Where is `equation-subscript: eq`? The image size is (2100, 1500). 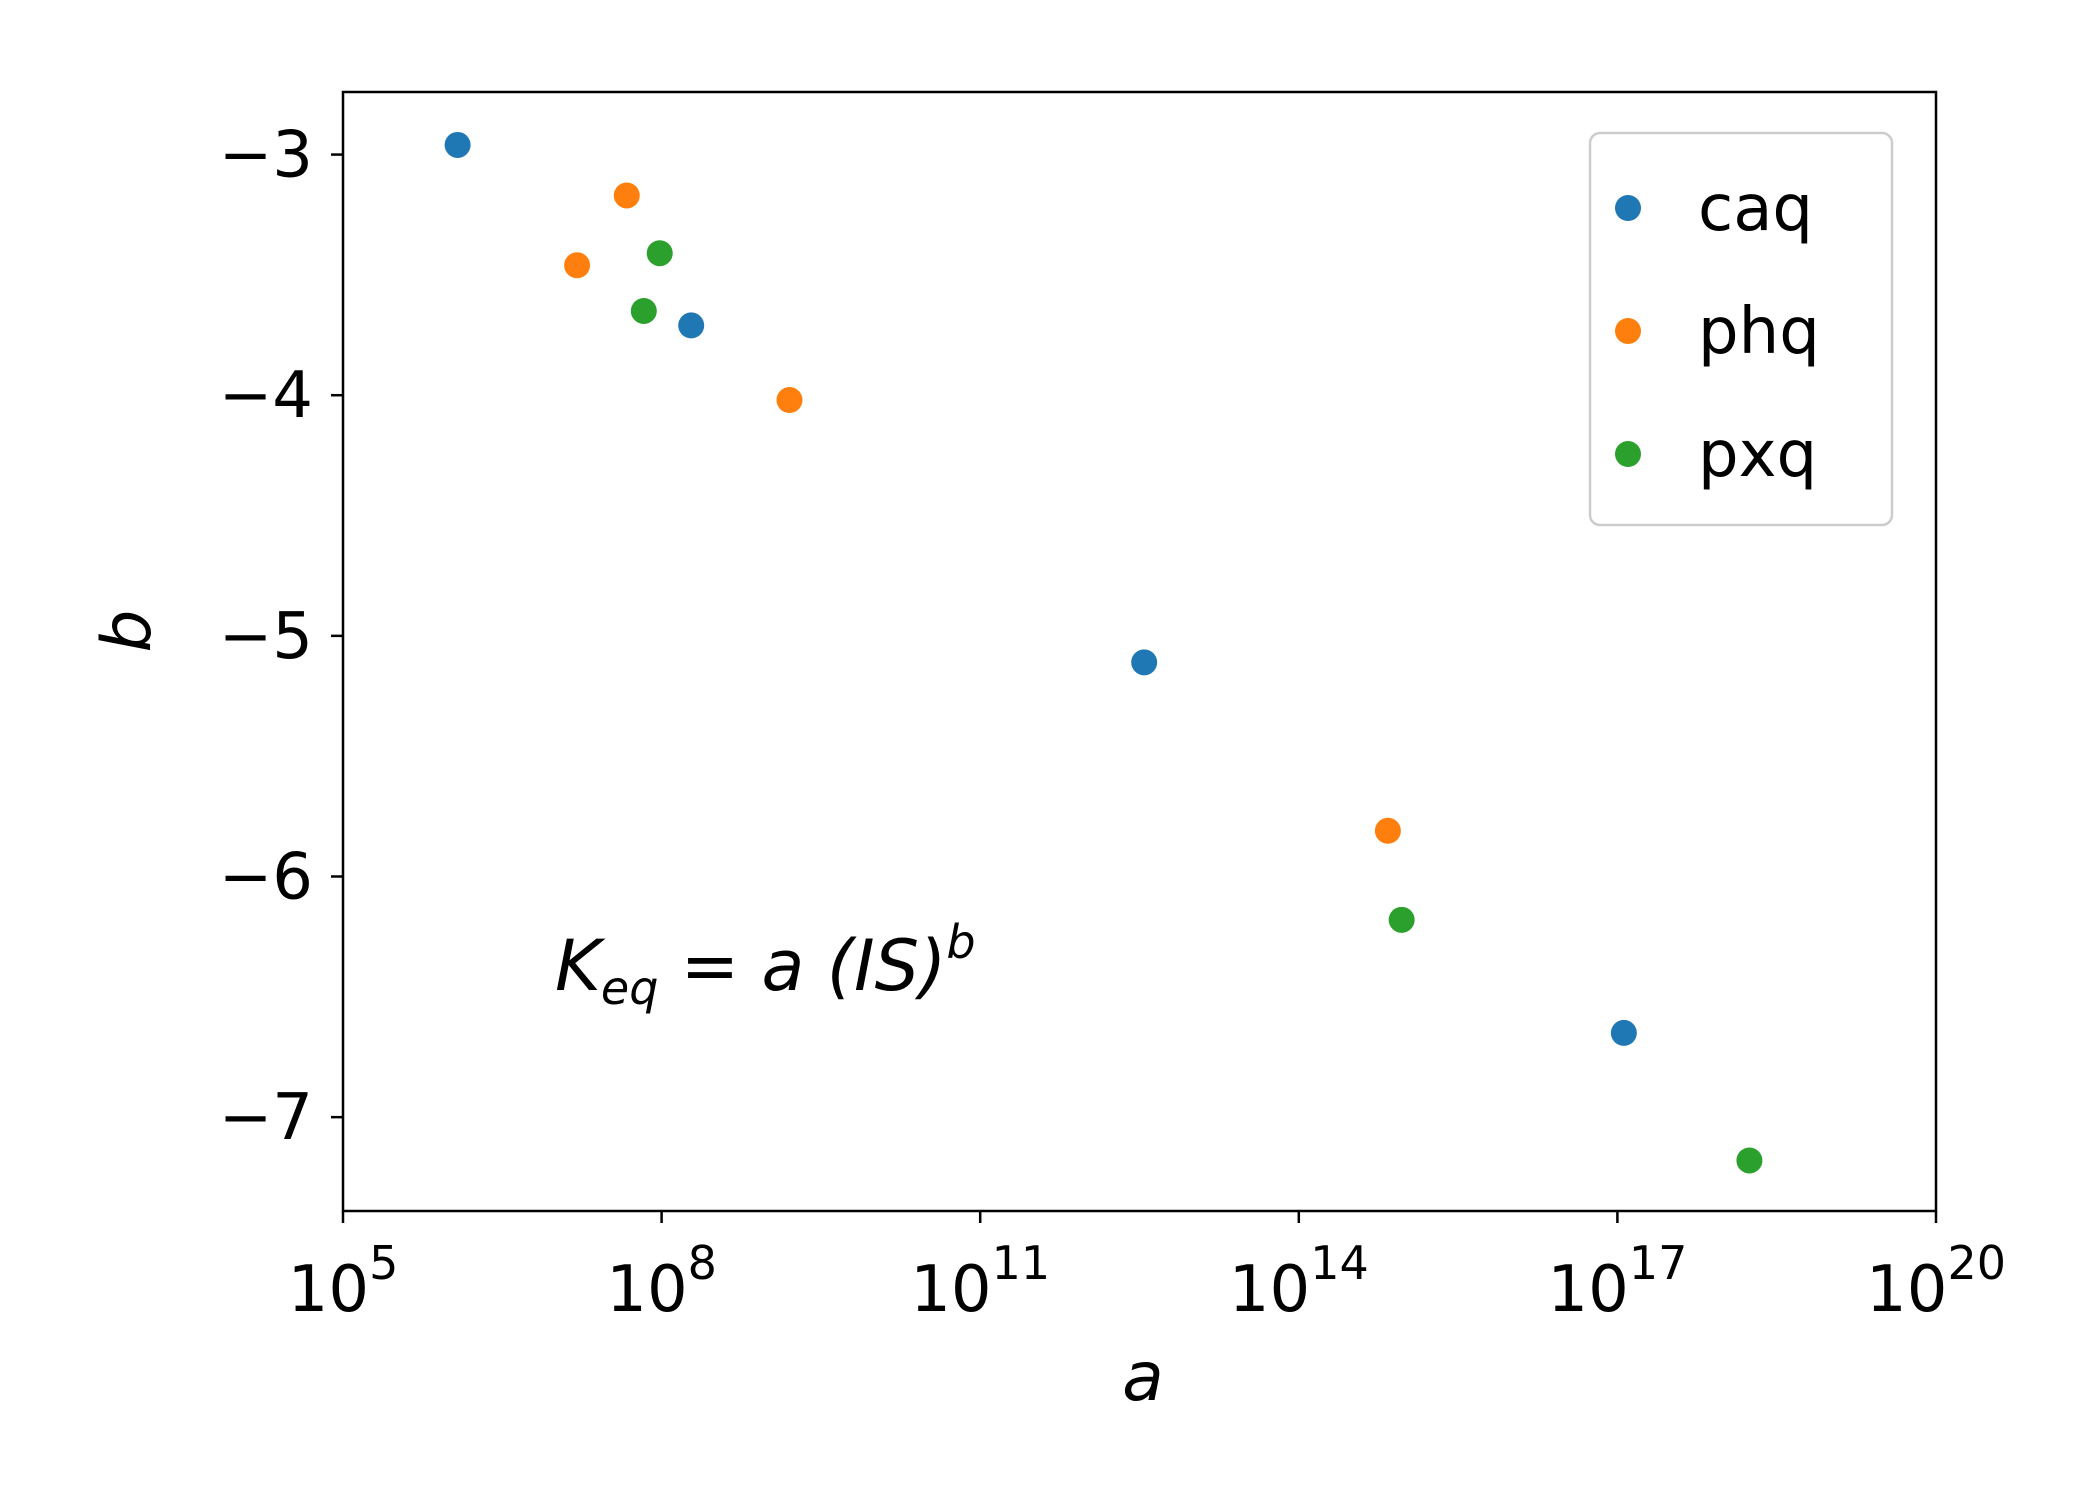 equation-subscript: eq is located at coordinates (630, 988).